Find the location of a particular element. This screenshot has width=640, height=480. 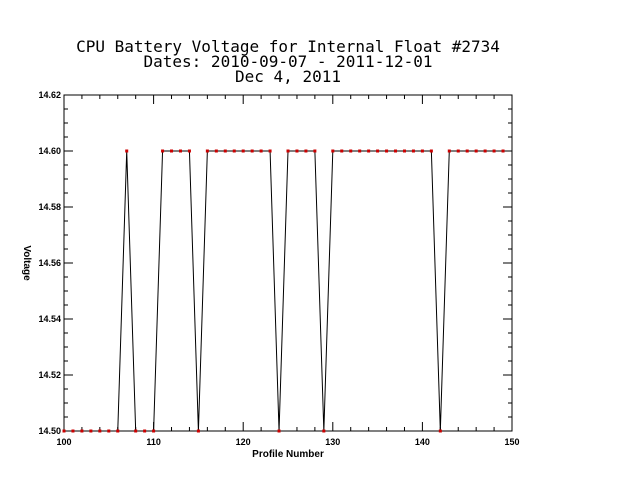

y-tick-labels: 14.50 14.52 14.54 14.56 14.58 14.60 14.62 is located at coordinates (49, 263).